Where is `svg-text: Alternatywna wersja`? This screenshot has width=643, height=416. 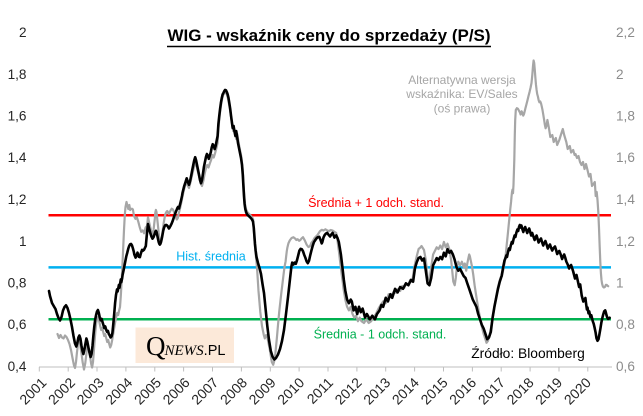
svg-text: Alternatywna wersja is located at coordinates (462, 80).